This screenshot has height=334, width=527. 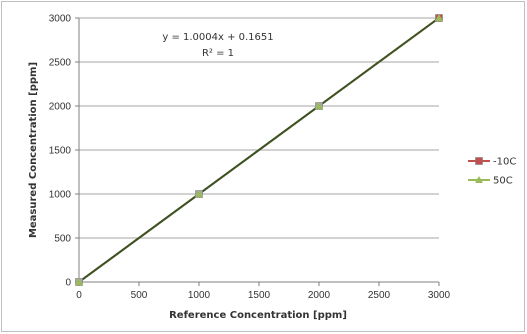 What do you see at coordinates (60, 19) in the screenshot?
I see `y-tick-label: 3000` at bounding box center [60, 19].